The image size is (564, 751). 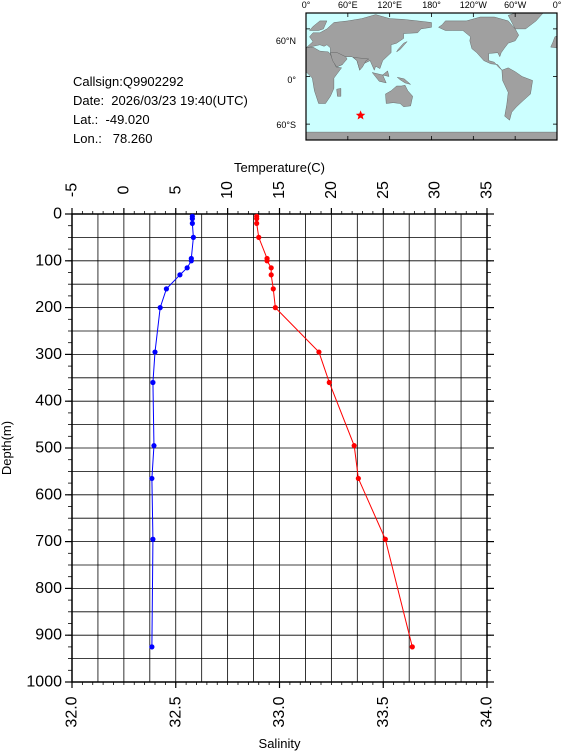 What do you see at coordinates (123, 189) in the screenshot?
I see `temperature-tick-label: 0` at bounding box center [123, 189].